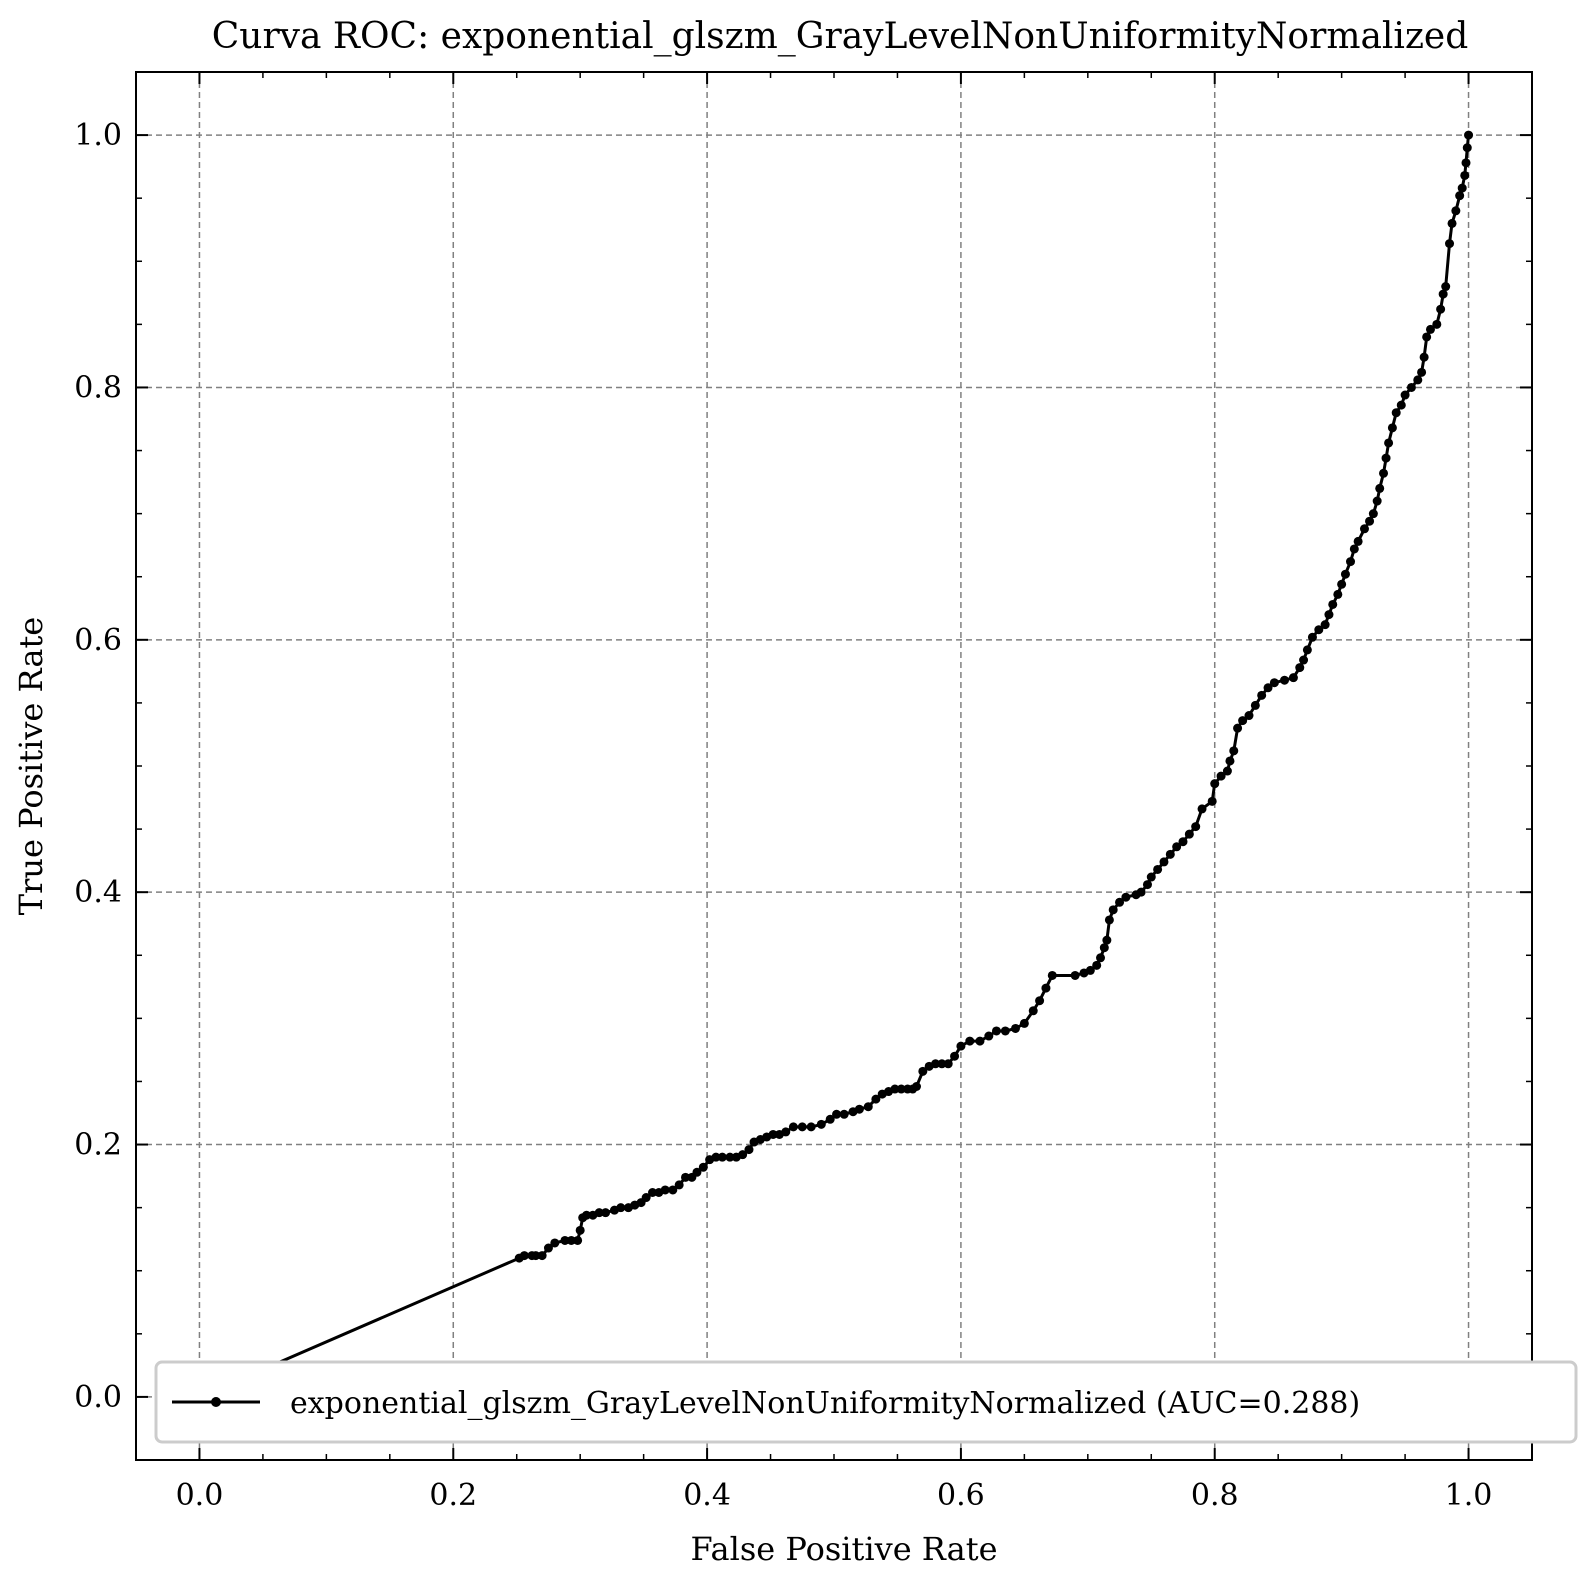  I want to click on y-tick-label: 1.0, so click(98, 135).